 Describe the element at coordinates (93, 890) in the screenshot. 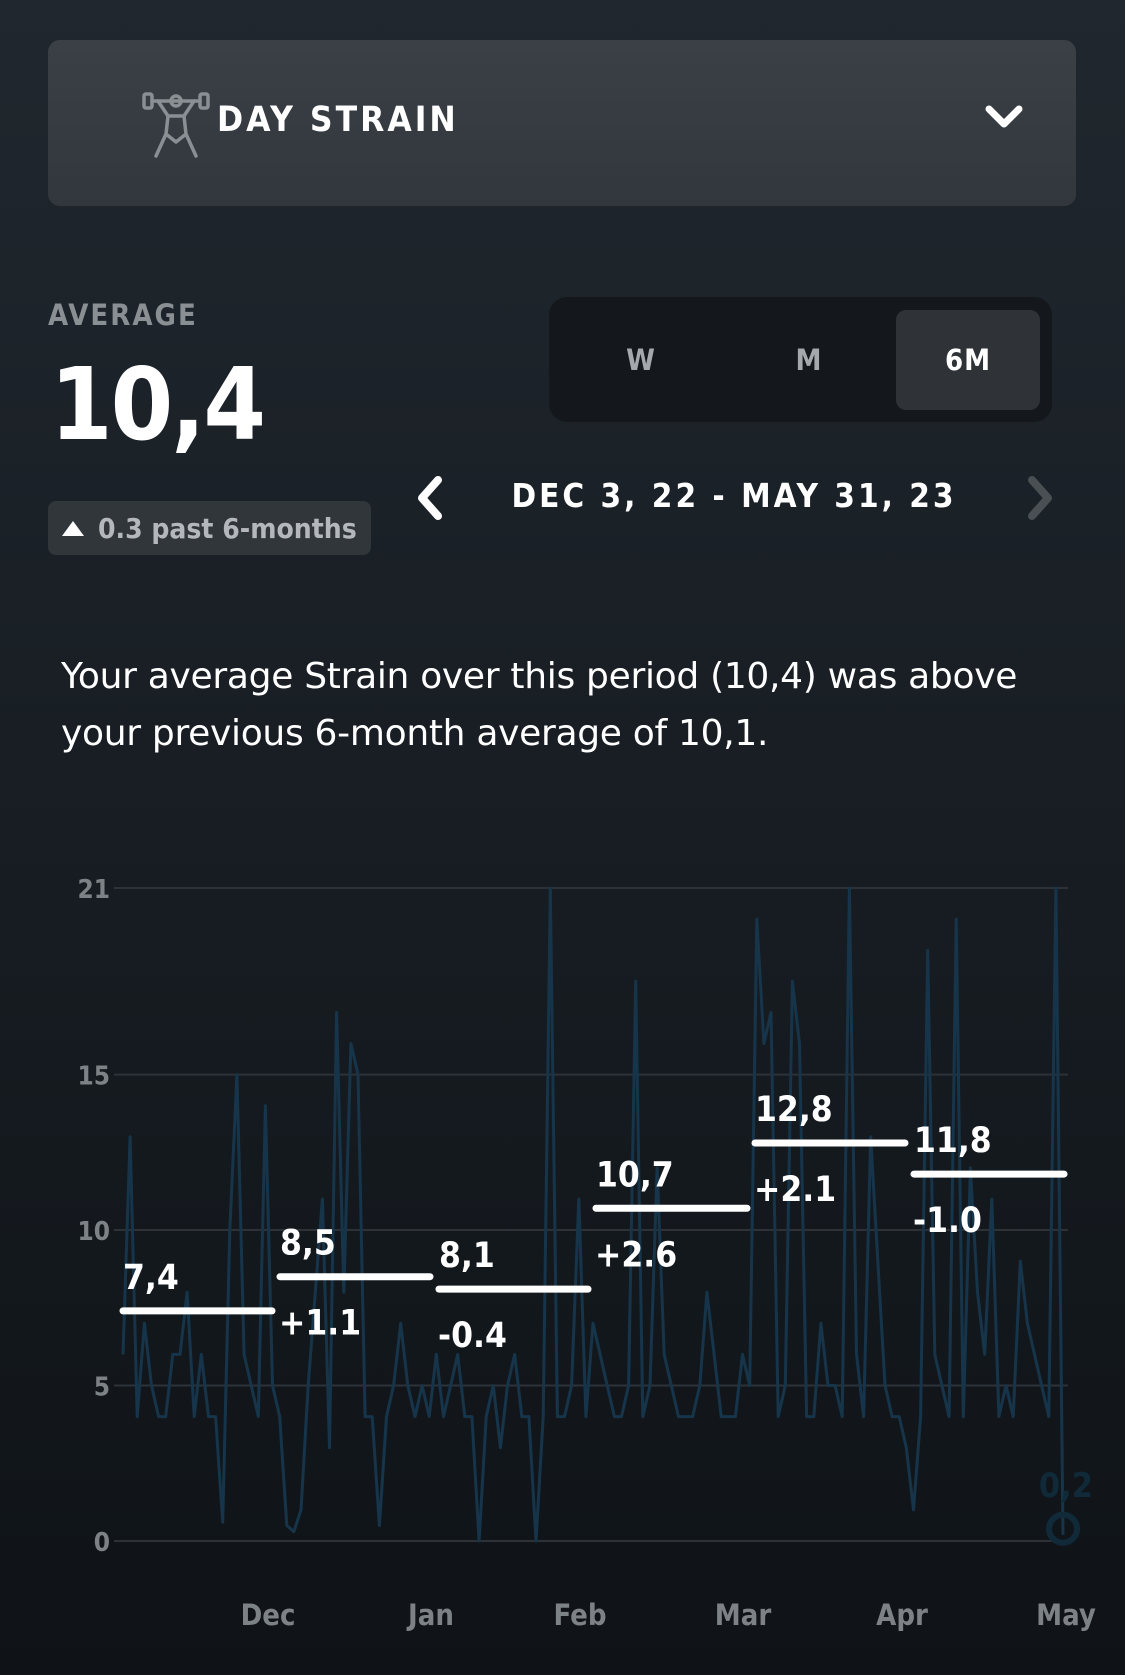

I see `y-tick-label: 21` at that location.